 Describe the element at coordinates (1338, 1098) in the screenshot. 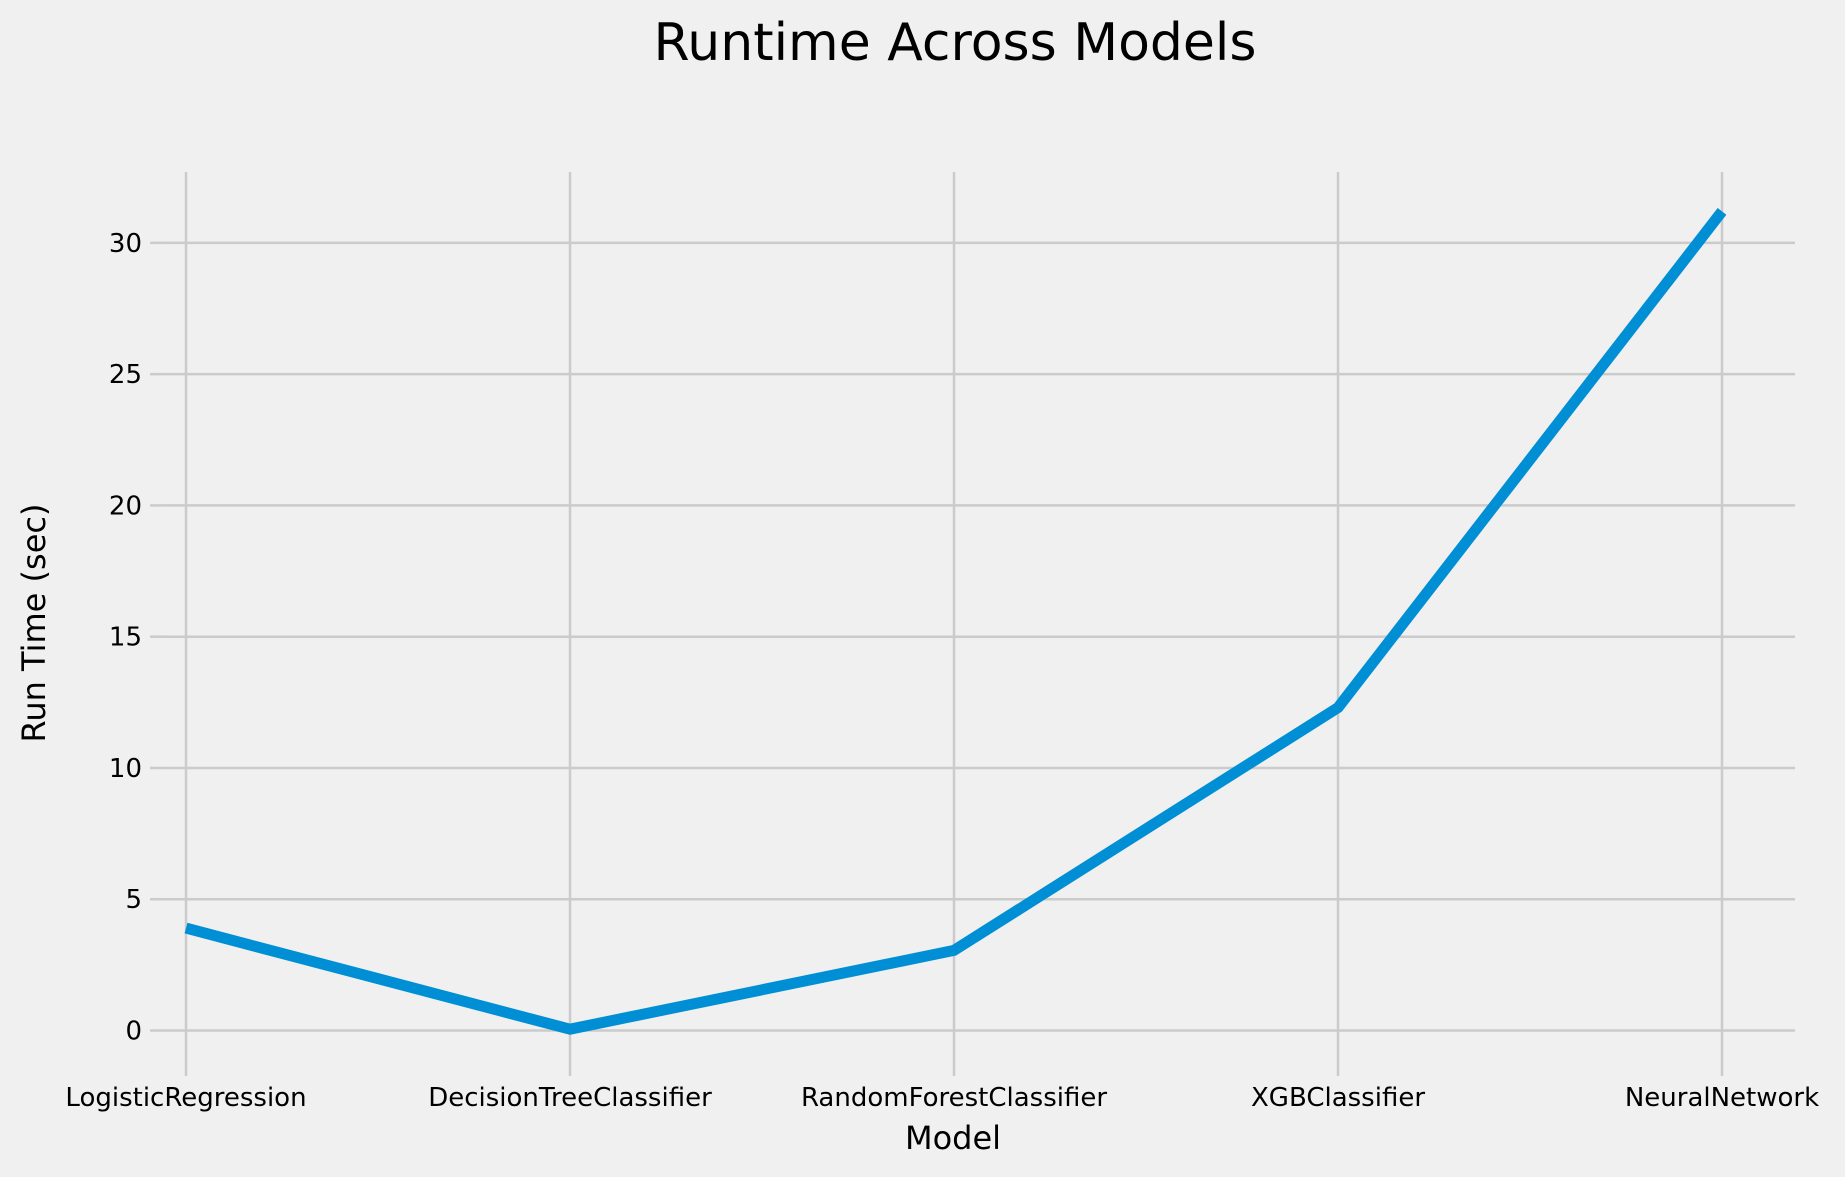

I see `x-tick-label: XGBClassifier` at that location.